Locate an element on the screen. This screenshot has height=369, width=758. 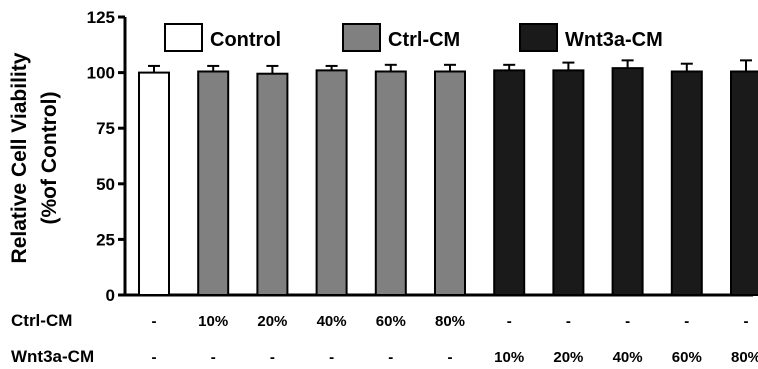
legend-label: Ctrl-CM is located at coordinates (424, 40).